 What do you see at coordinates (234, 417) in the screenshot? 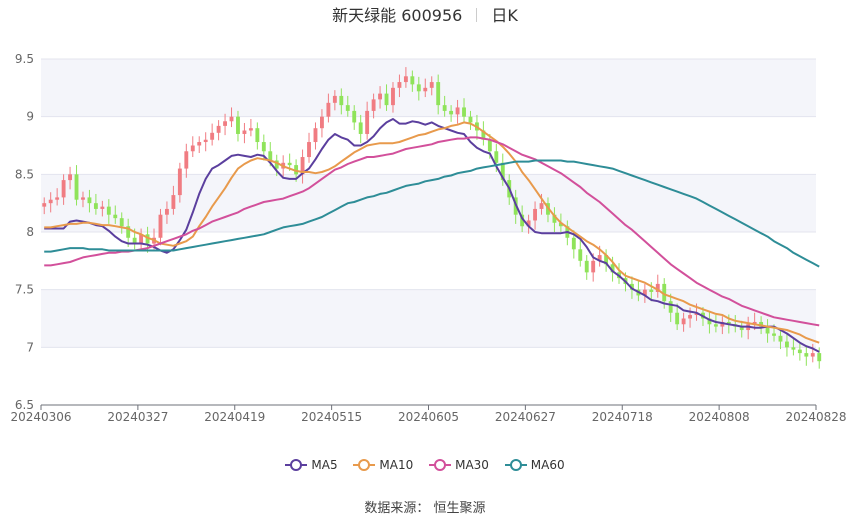
I see `x-tick-label: 20240419` at bounding box center [234, 417].